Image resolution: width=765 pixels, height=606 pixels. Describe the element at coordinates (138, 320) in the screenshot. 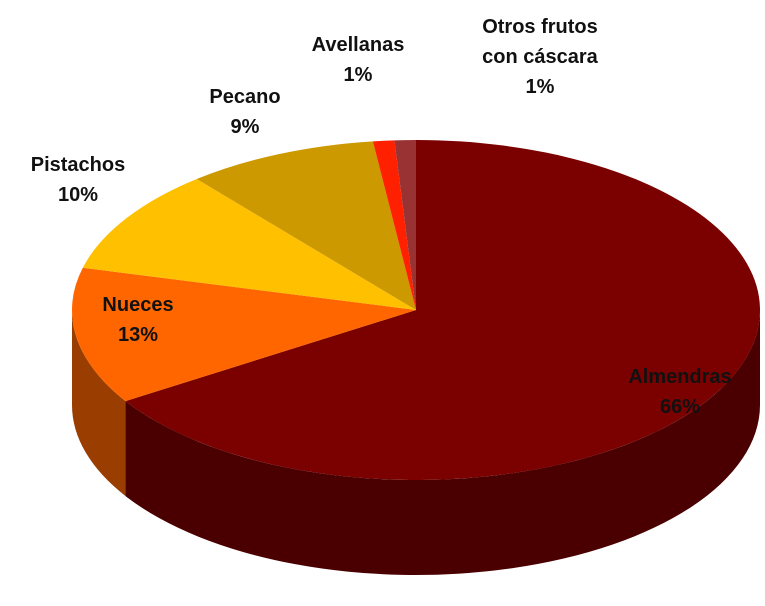

I see `slice-label: Nueces 13%` at that location.